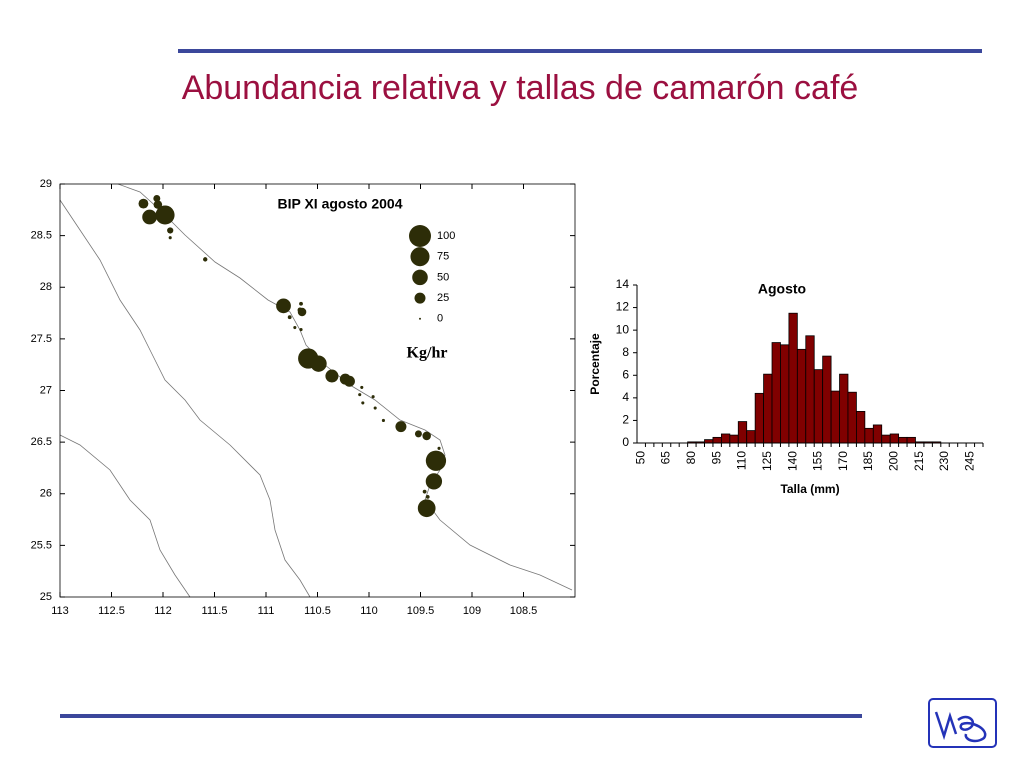  I want to click on logo, so click(962, 723).